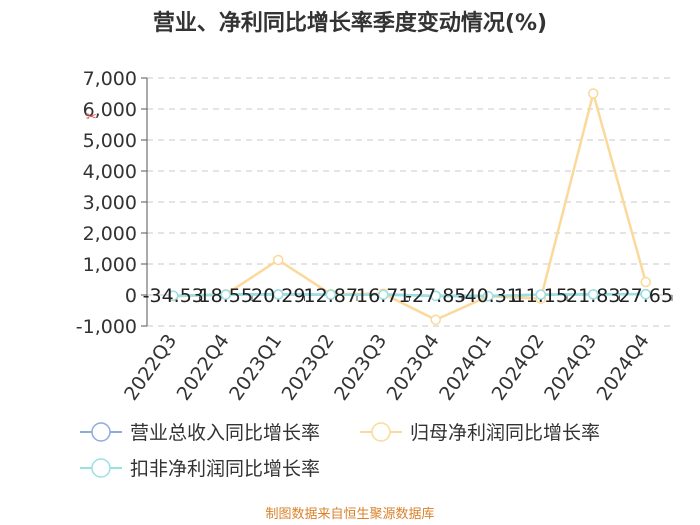 Image resolution: width=700 pixels, height=525 pixels. I want to click on x-tick-label: 2024Q2, so click(518, 367).